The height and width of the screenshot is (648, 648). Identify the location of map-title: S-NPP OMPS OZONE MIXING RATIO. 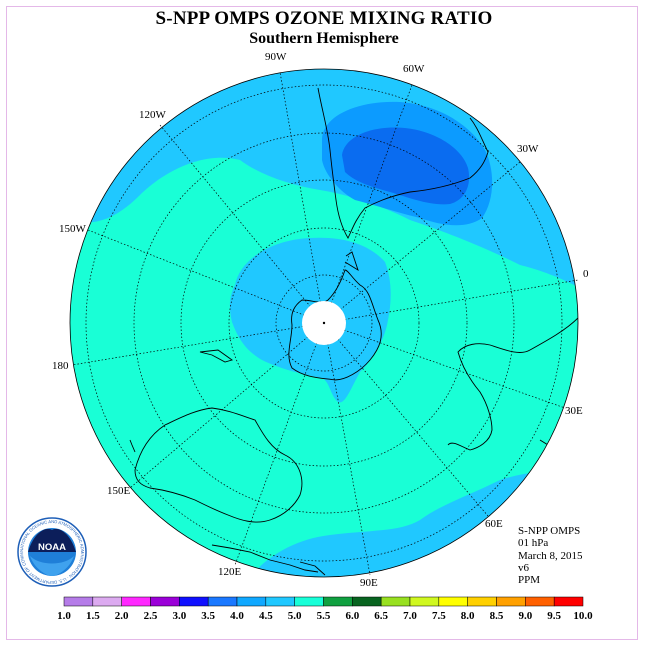
(324, 18).